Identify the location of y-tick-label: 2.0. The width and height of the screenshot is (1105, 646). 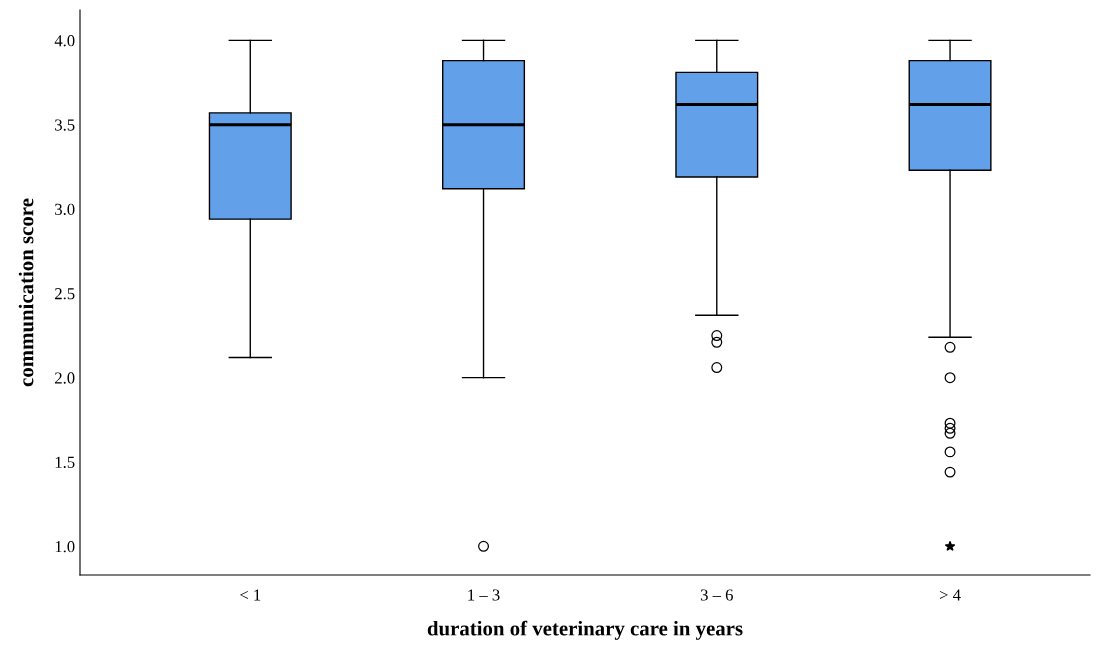
(65, 378).